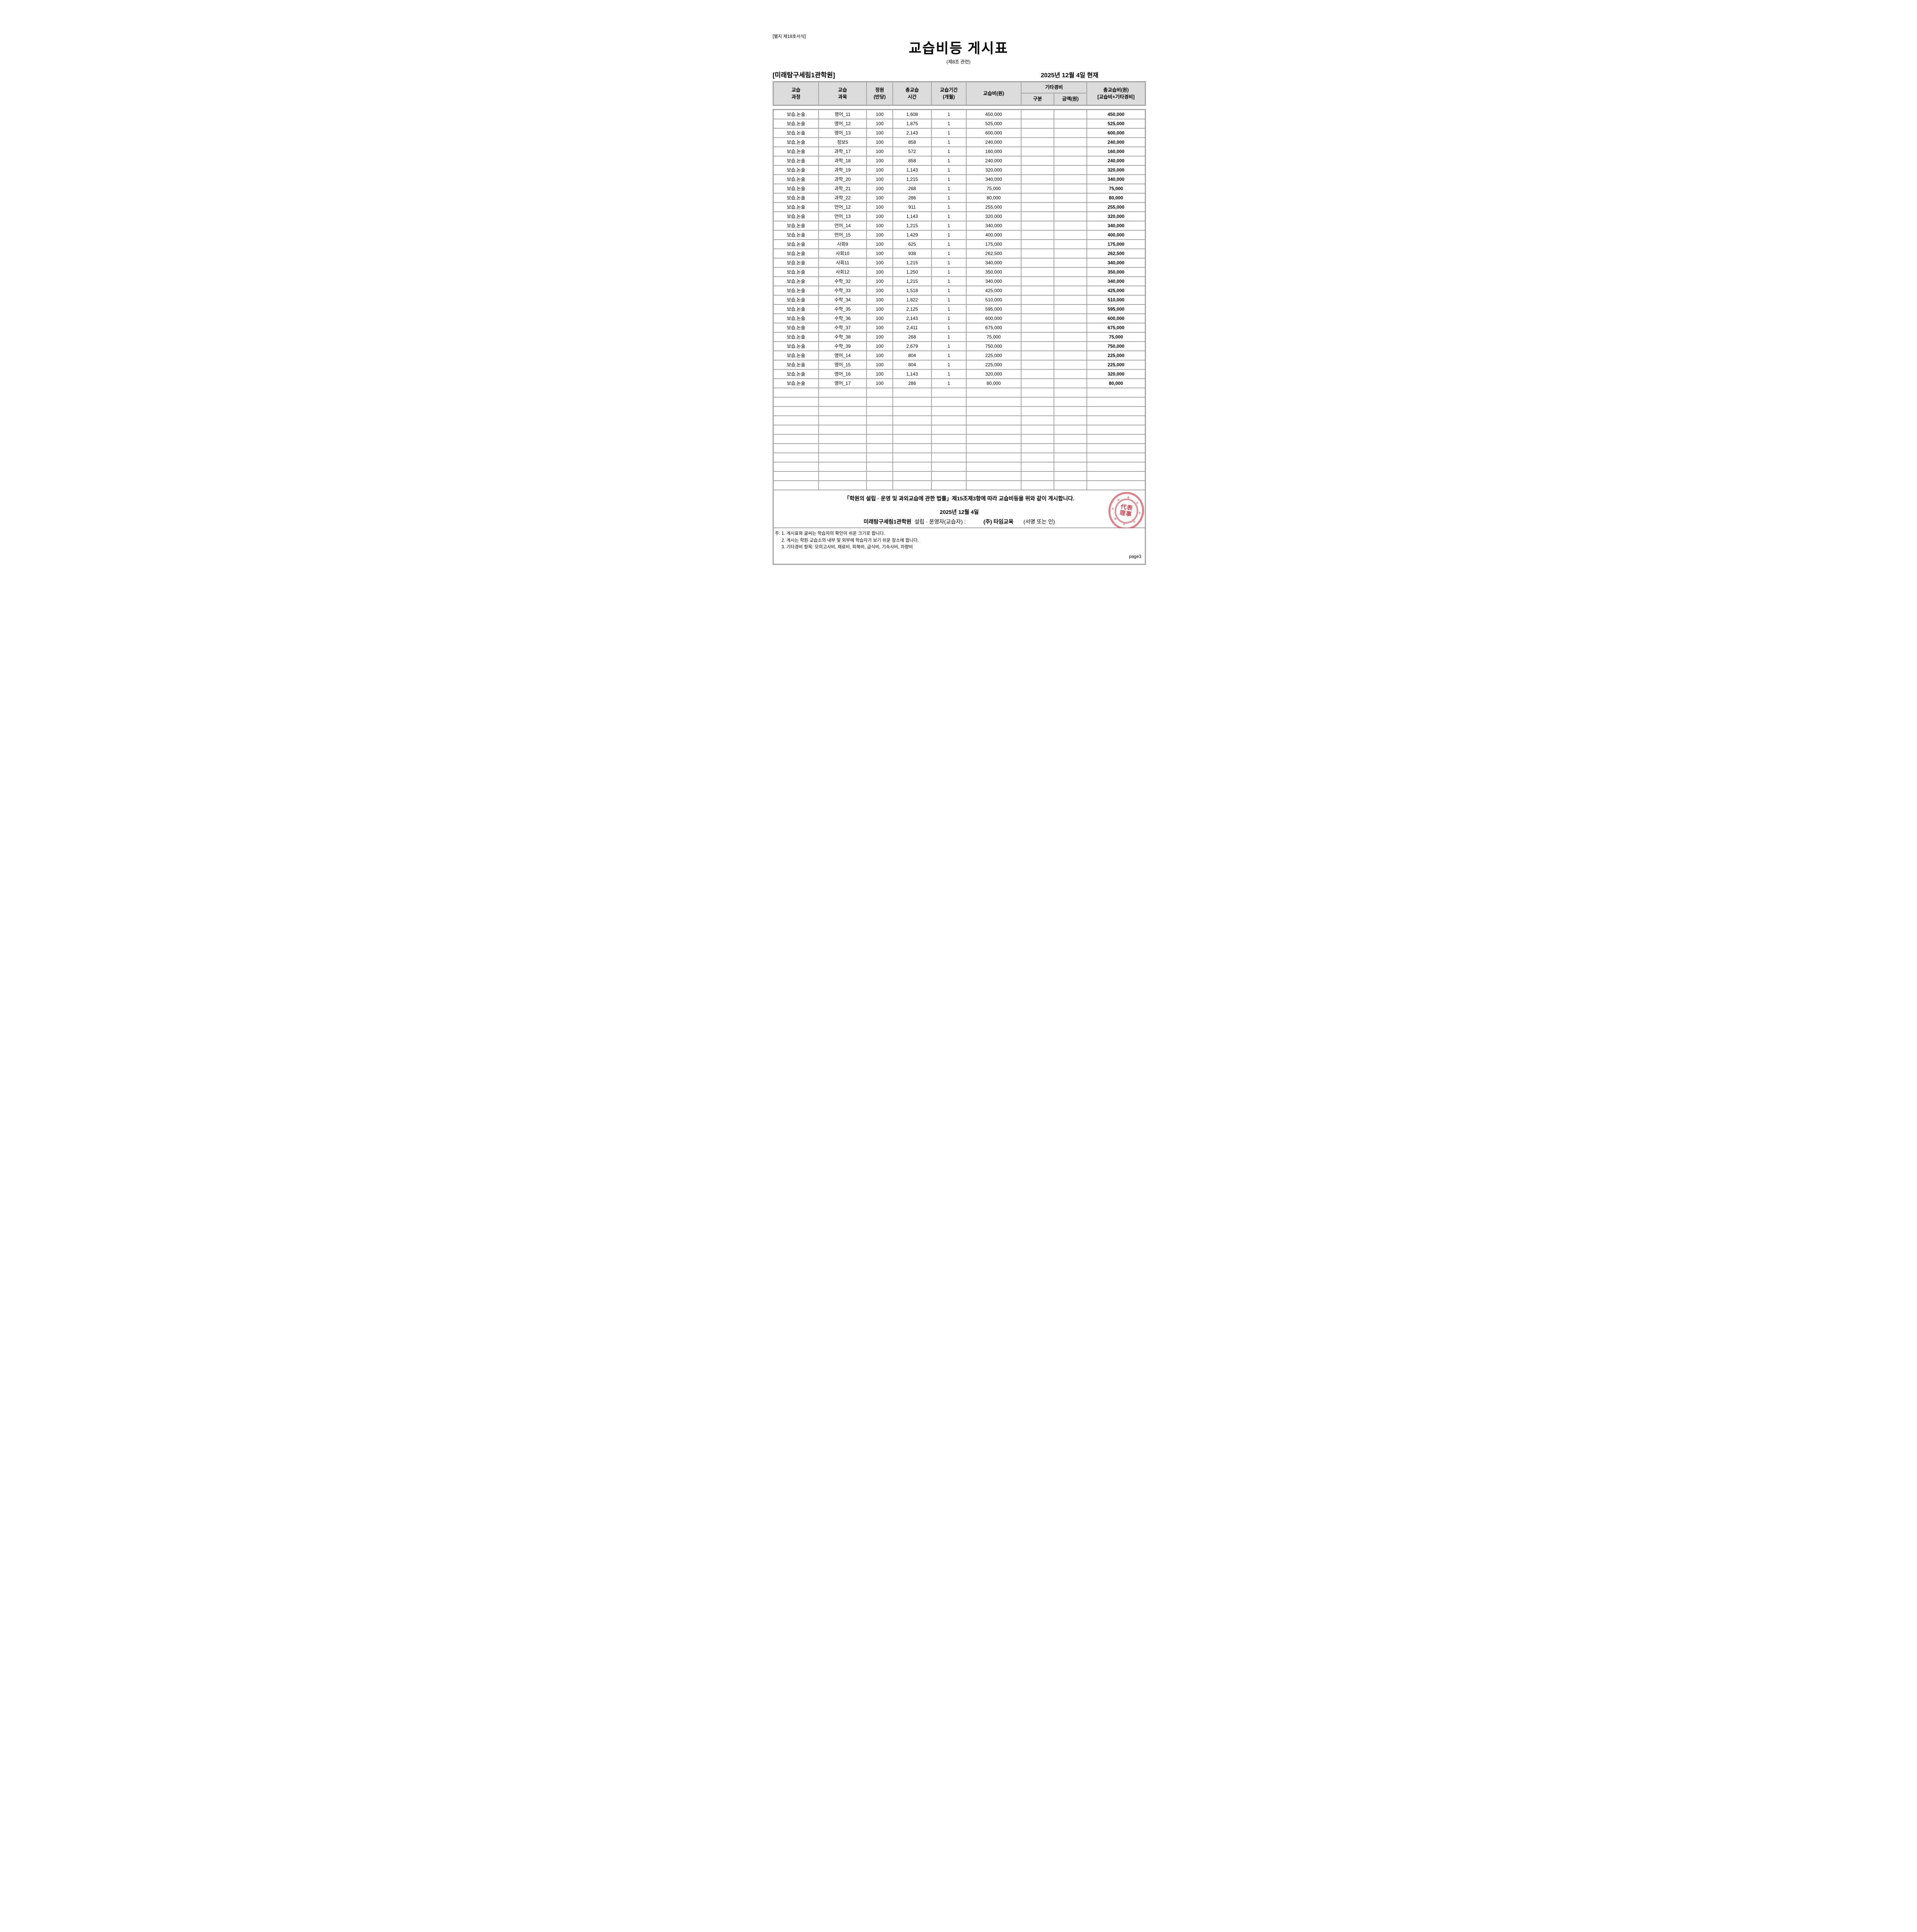  Describe the element at coordinates (994, 337) in the screenshot. I see `cell-fee: 75,000` at that location.